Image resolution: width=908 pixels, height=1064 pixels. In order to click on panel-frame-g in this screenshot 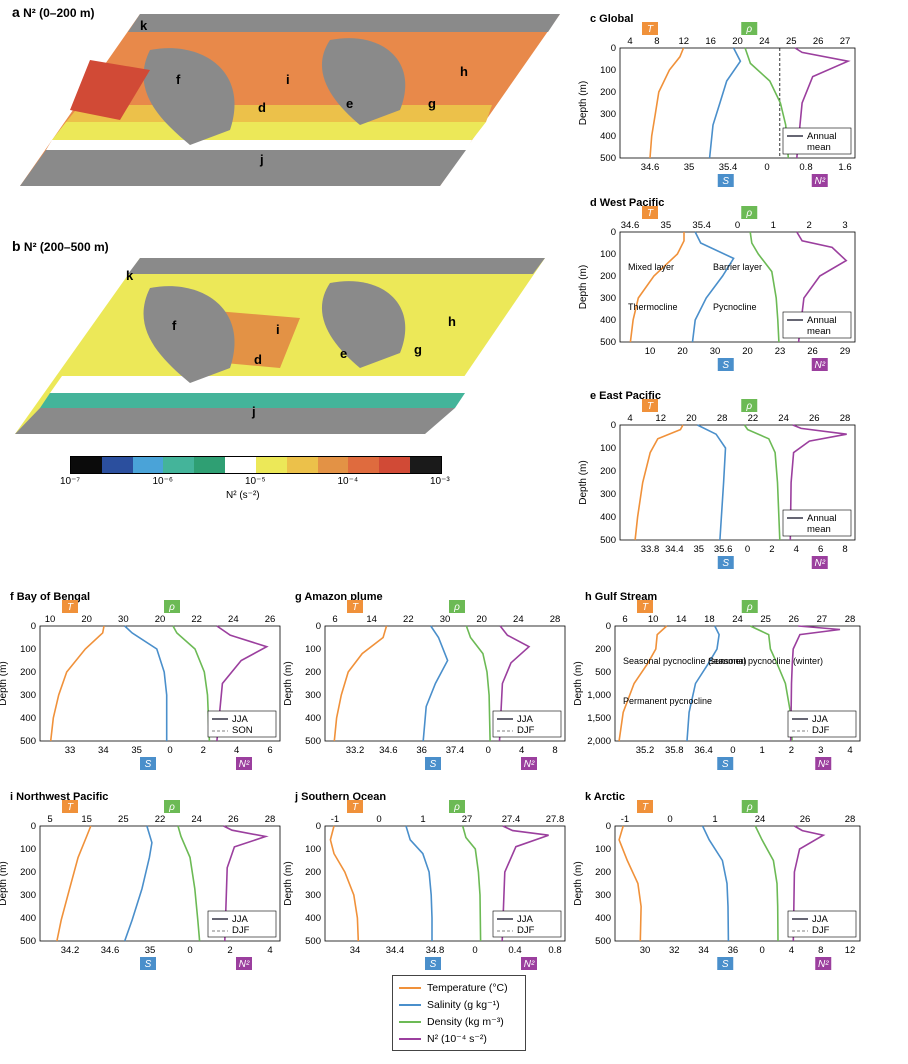, I will do `click(445, 683)`.